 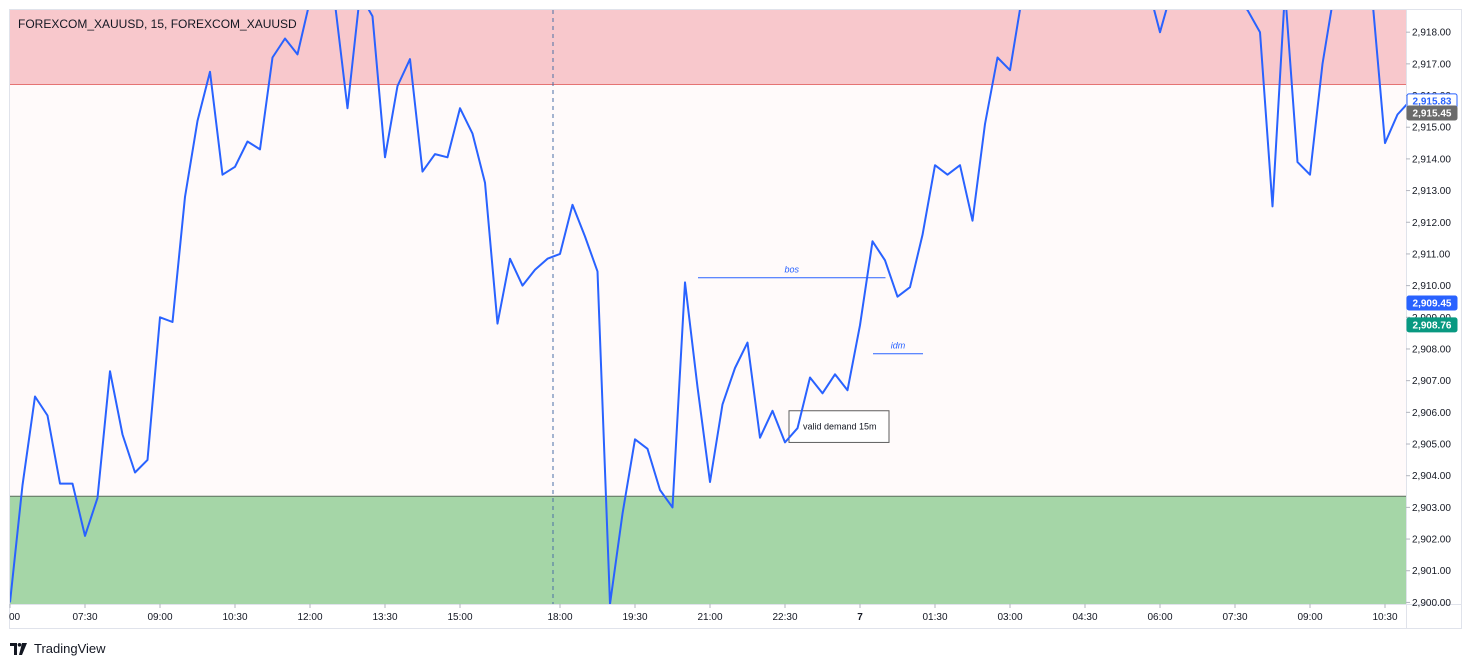 What do you see at coordinates (1431, 413) in the screenshot?
I see `y-tick-label: 2,906.00` at bounding box center [1431, 413].